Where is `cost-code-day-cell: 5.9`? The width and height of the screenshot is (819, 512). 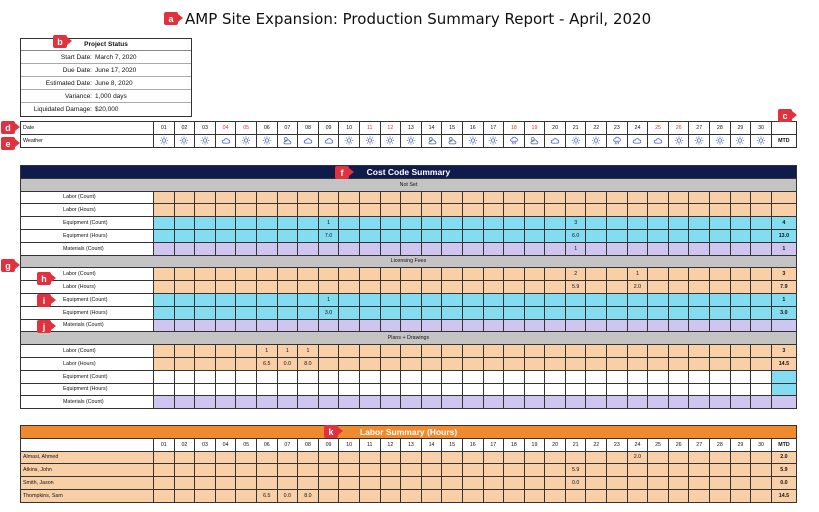
cost-code-day-cell: 5.9 is located at coordinates (575, 287).